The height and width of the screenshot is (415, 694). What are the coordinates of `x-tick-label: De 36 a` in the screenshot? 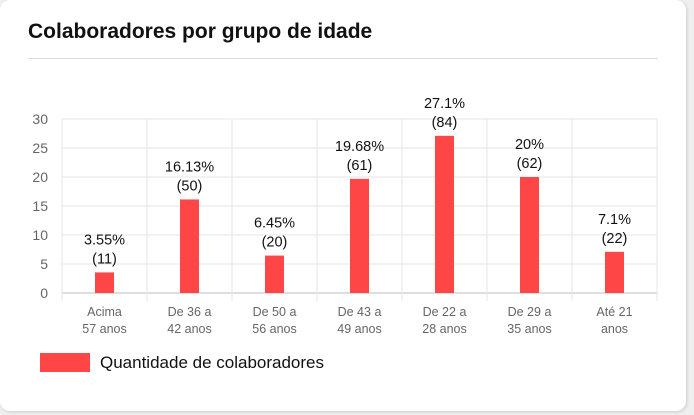 It's located at (190, 312).